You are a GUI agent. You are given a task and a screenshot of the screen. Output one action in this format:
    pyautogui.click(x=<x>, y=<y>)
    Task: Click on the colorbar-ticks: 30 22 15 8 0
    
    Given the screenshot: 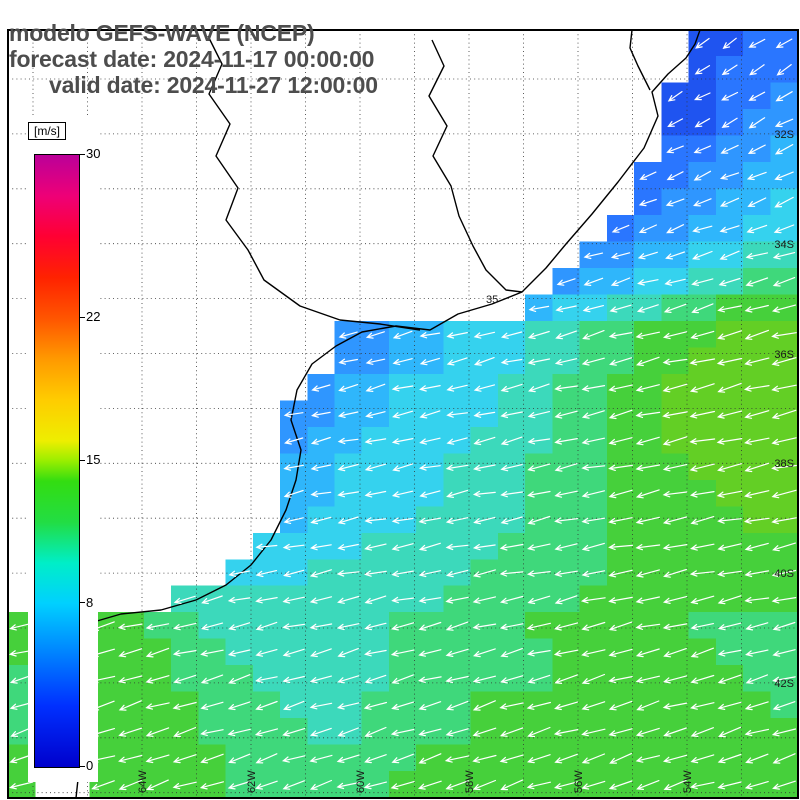 What is the action you would take?
    pyautogui.click(x=64, y=450)
    